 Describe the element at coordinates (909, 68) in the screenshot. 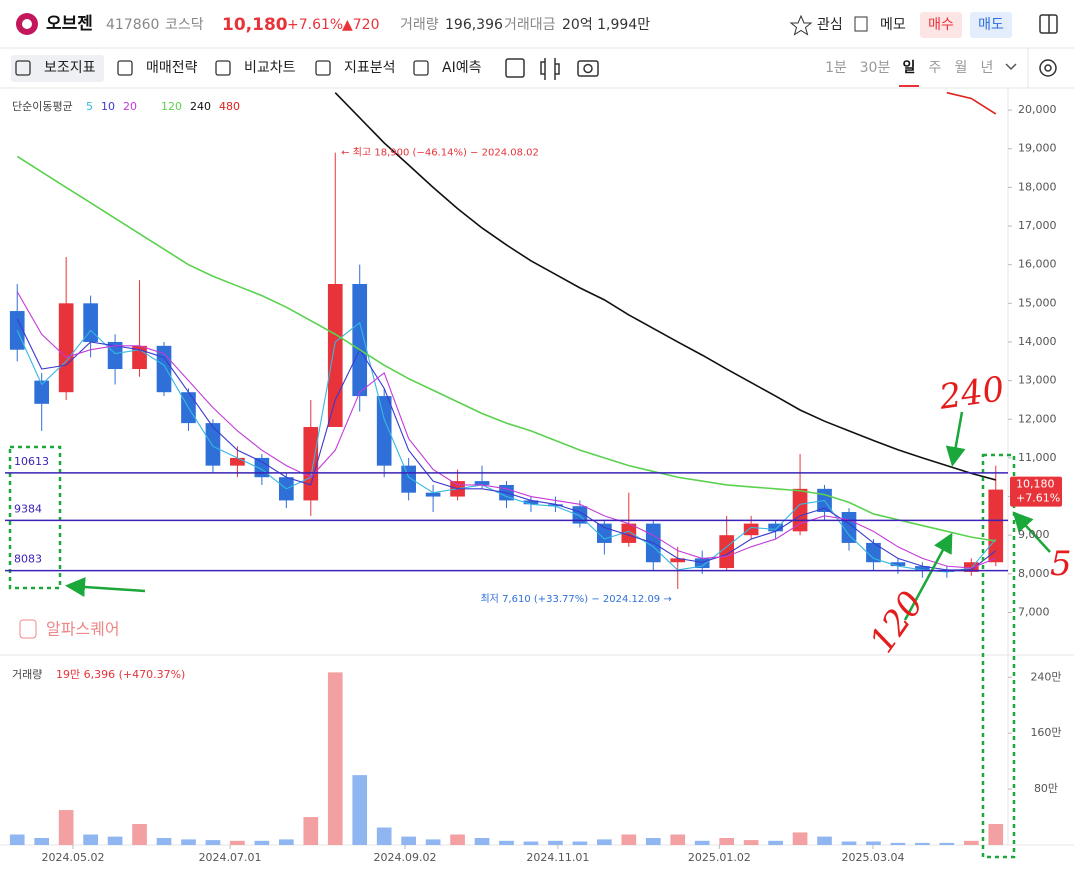

I see `period-button: 일` at that location.